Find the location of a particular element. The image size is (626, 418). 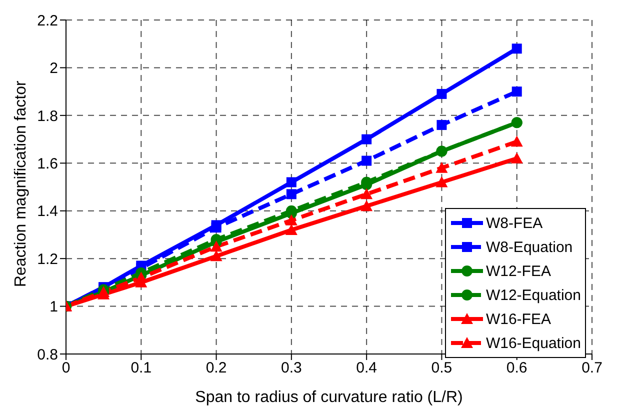

y-tick-label: 2.2 is located at coordinates (47, 21).